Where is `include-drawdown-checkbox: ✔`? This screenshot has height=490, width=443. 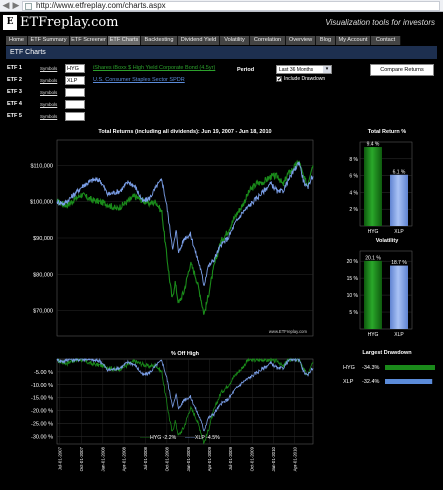
include-drawdown-checkbox: ✔ is located at coordinates (279, 79).